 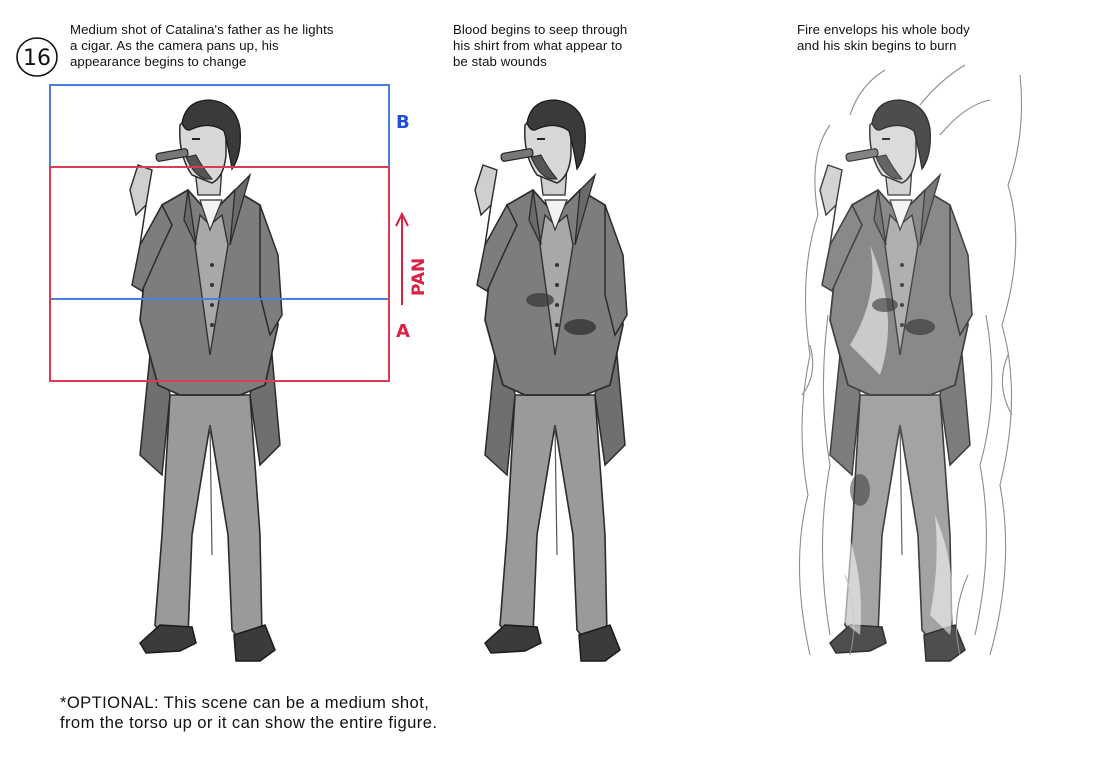 I want to click on pan-label: PAN, so click(x=419, y=277).